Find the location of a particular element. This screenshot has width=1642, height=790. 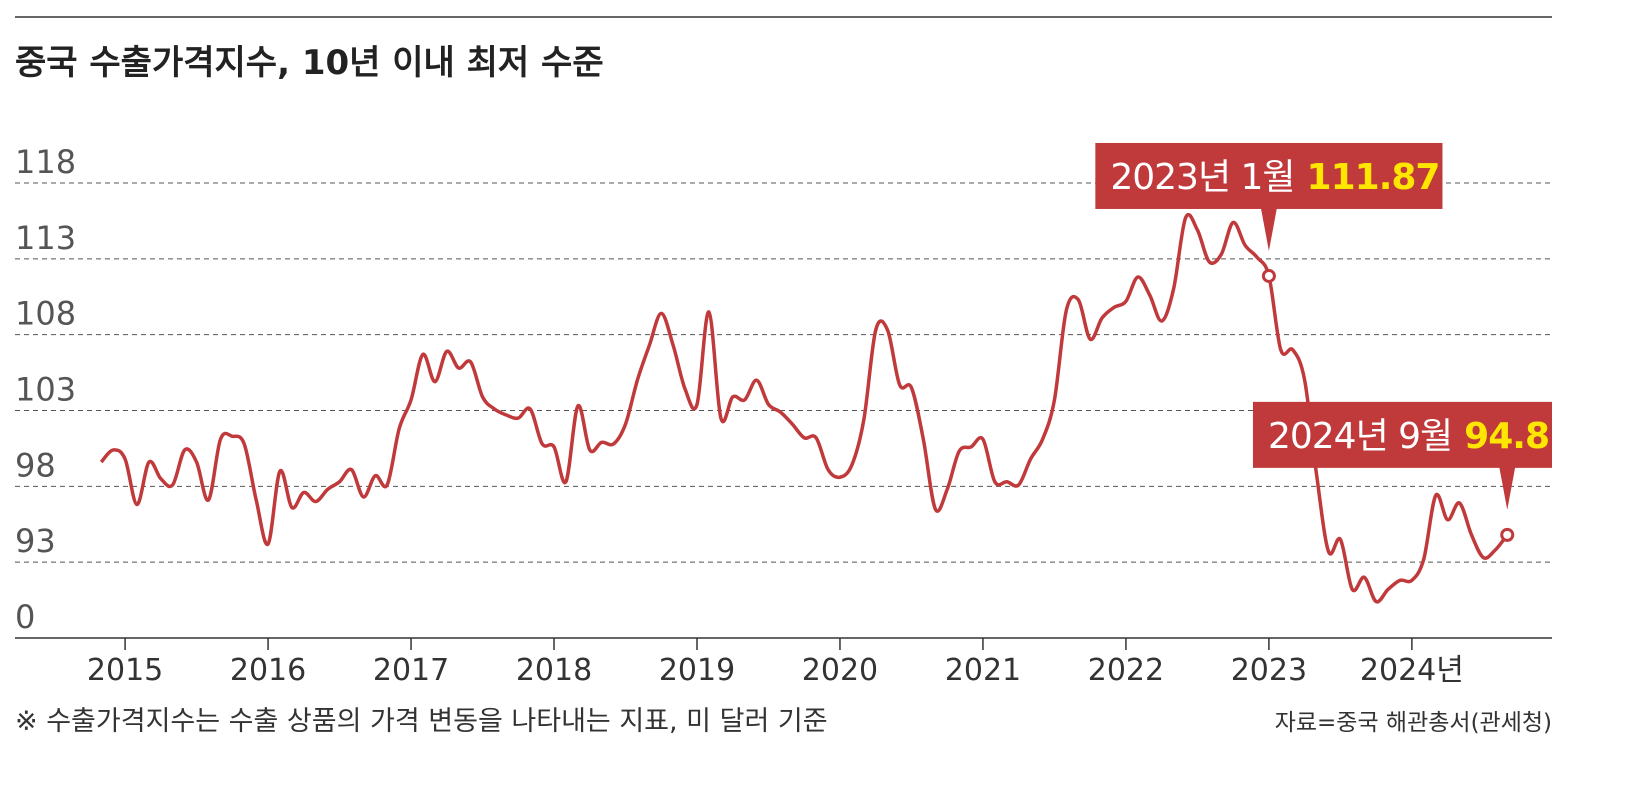

x-tick-label: 2015 is located at coordinates (125, 670).